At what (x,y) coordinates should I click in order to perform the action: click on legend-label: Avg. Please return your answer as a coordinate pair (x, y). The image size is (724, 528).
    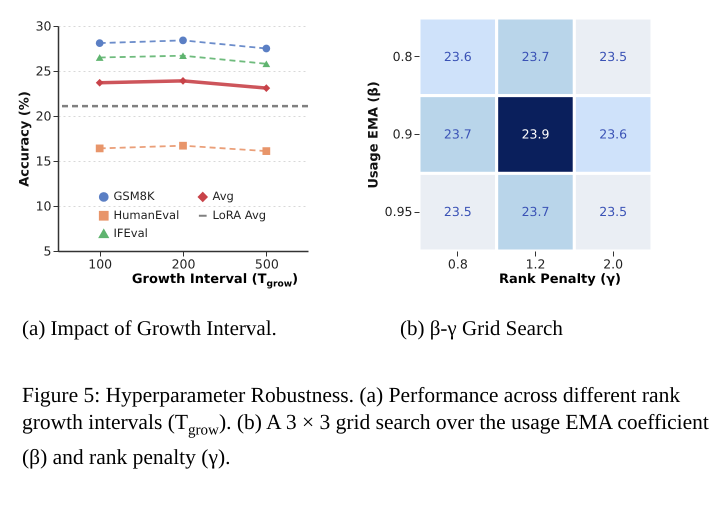
    Looking at the image, I should click on (223, 195).